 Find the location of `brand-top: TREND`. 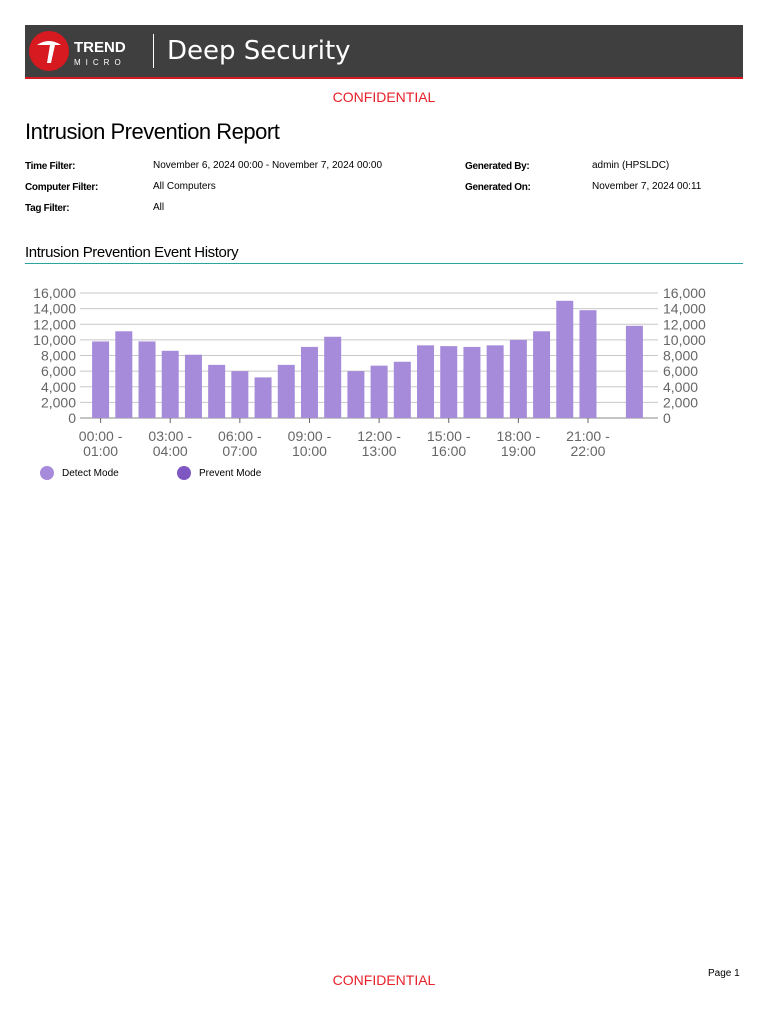

brand-top: TREND is located at coordinates (100, 47).